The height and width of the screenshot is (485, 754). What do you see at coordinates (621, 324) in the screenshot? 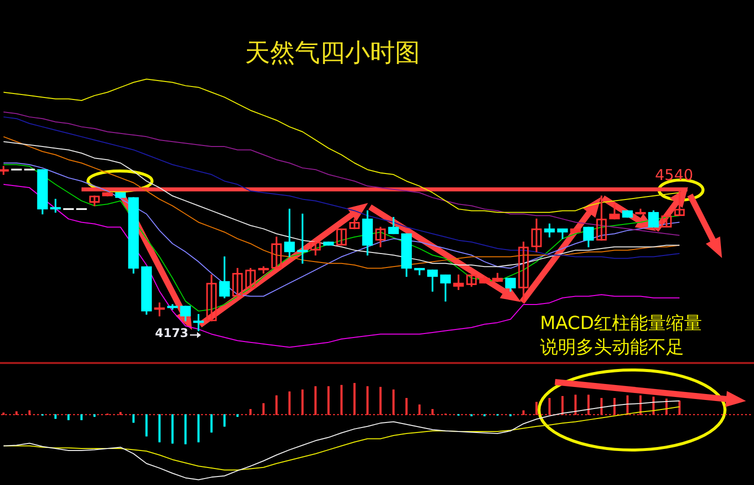
I see `annotation: MACD红柱能量缩量` at bounding box center [621, 324].